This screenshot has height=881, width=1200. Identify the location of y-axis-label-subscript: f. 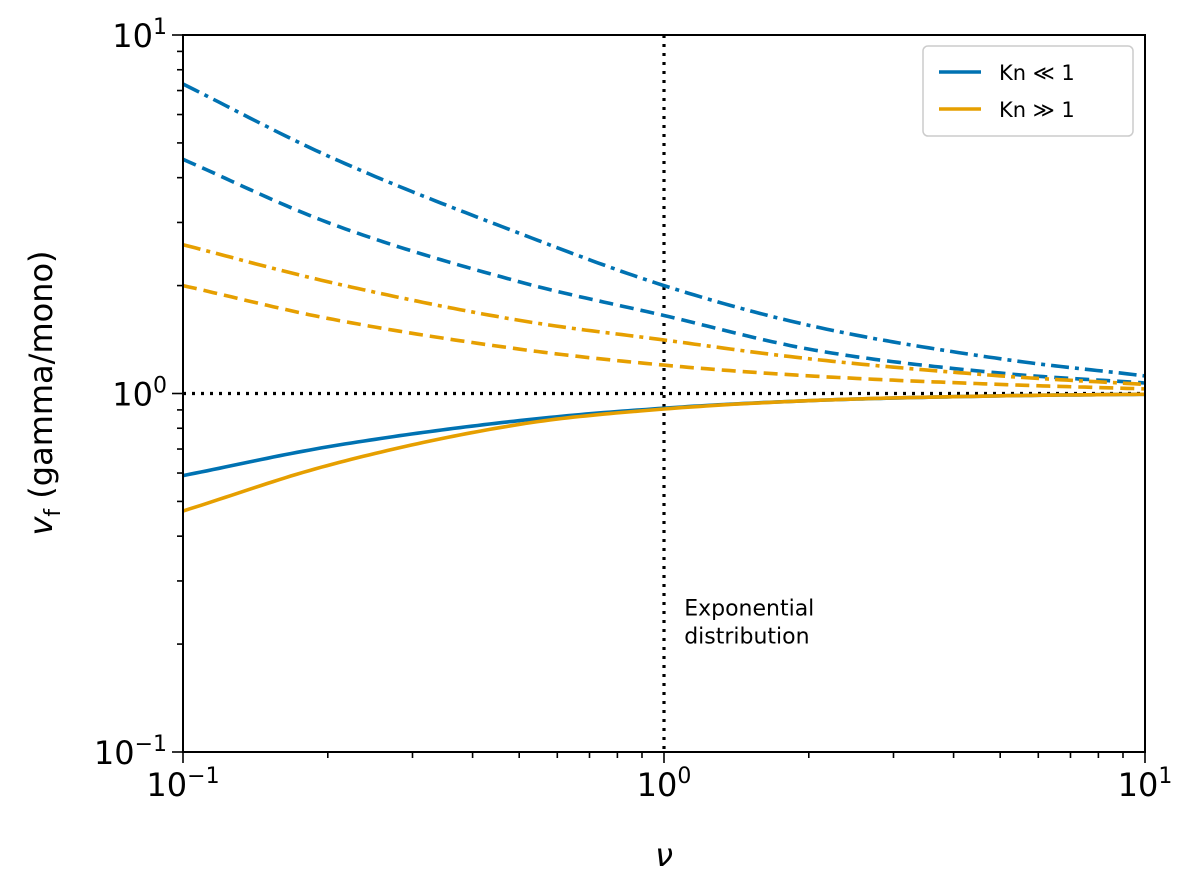
(53, 512).